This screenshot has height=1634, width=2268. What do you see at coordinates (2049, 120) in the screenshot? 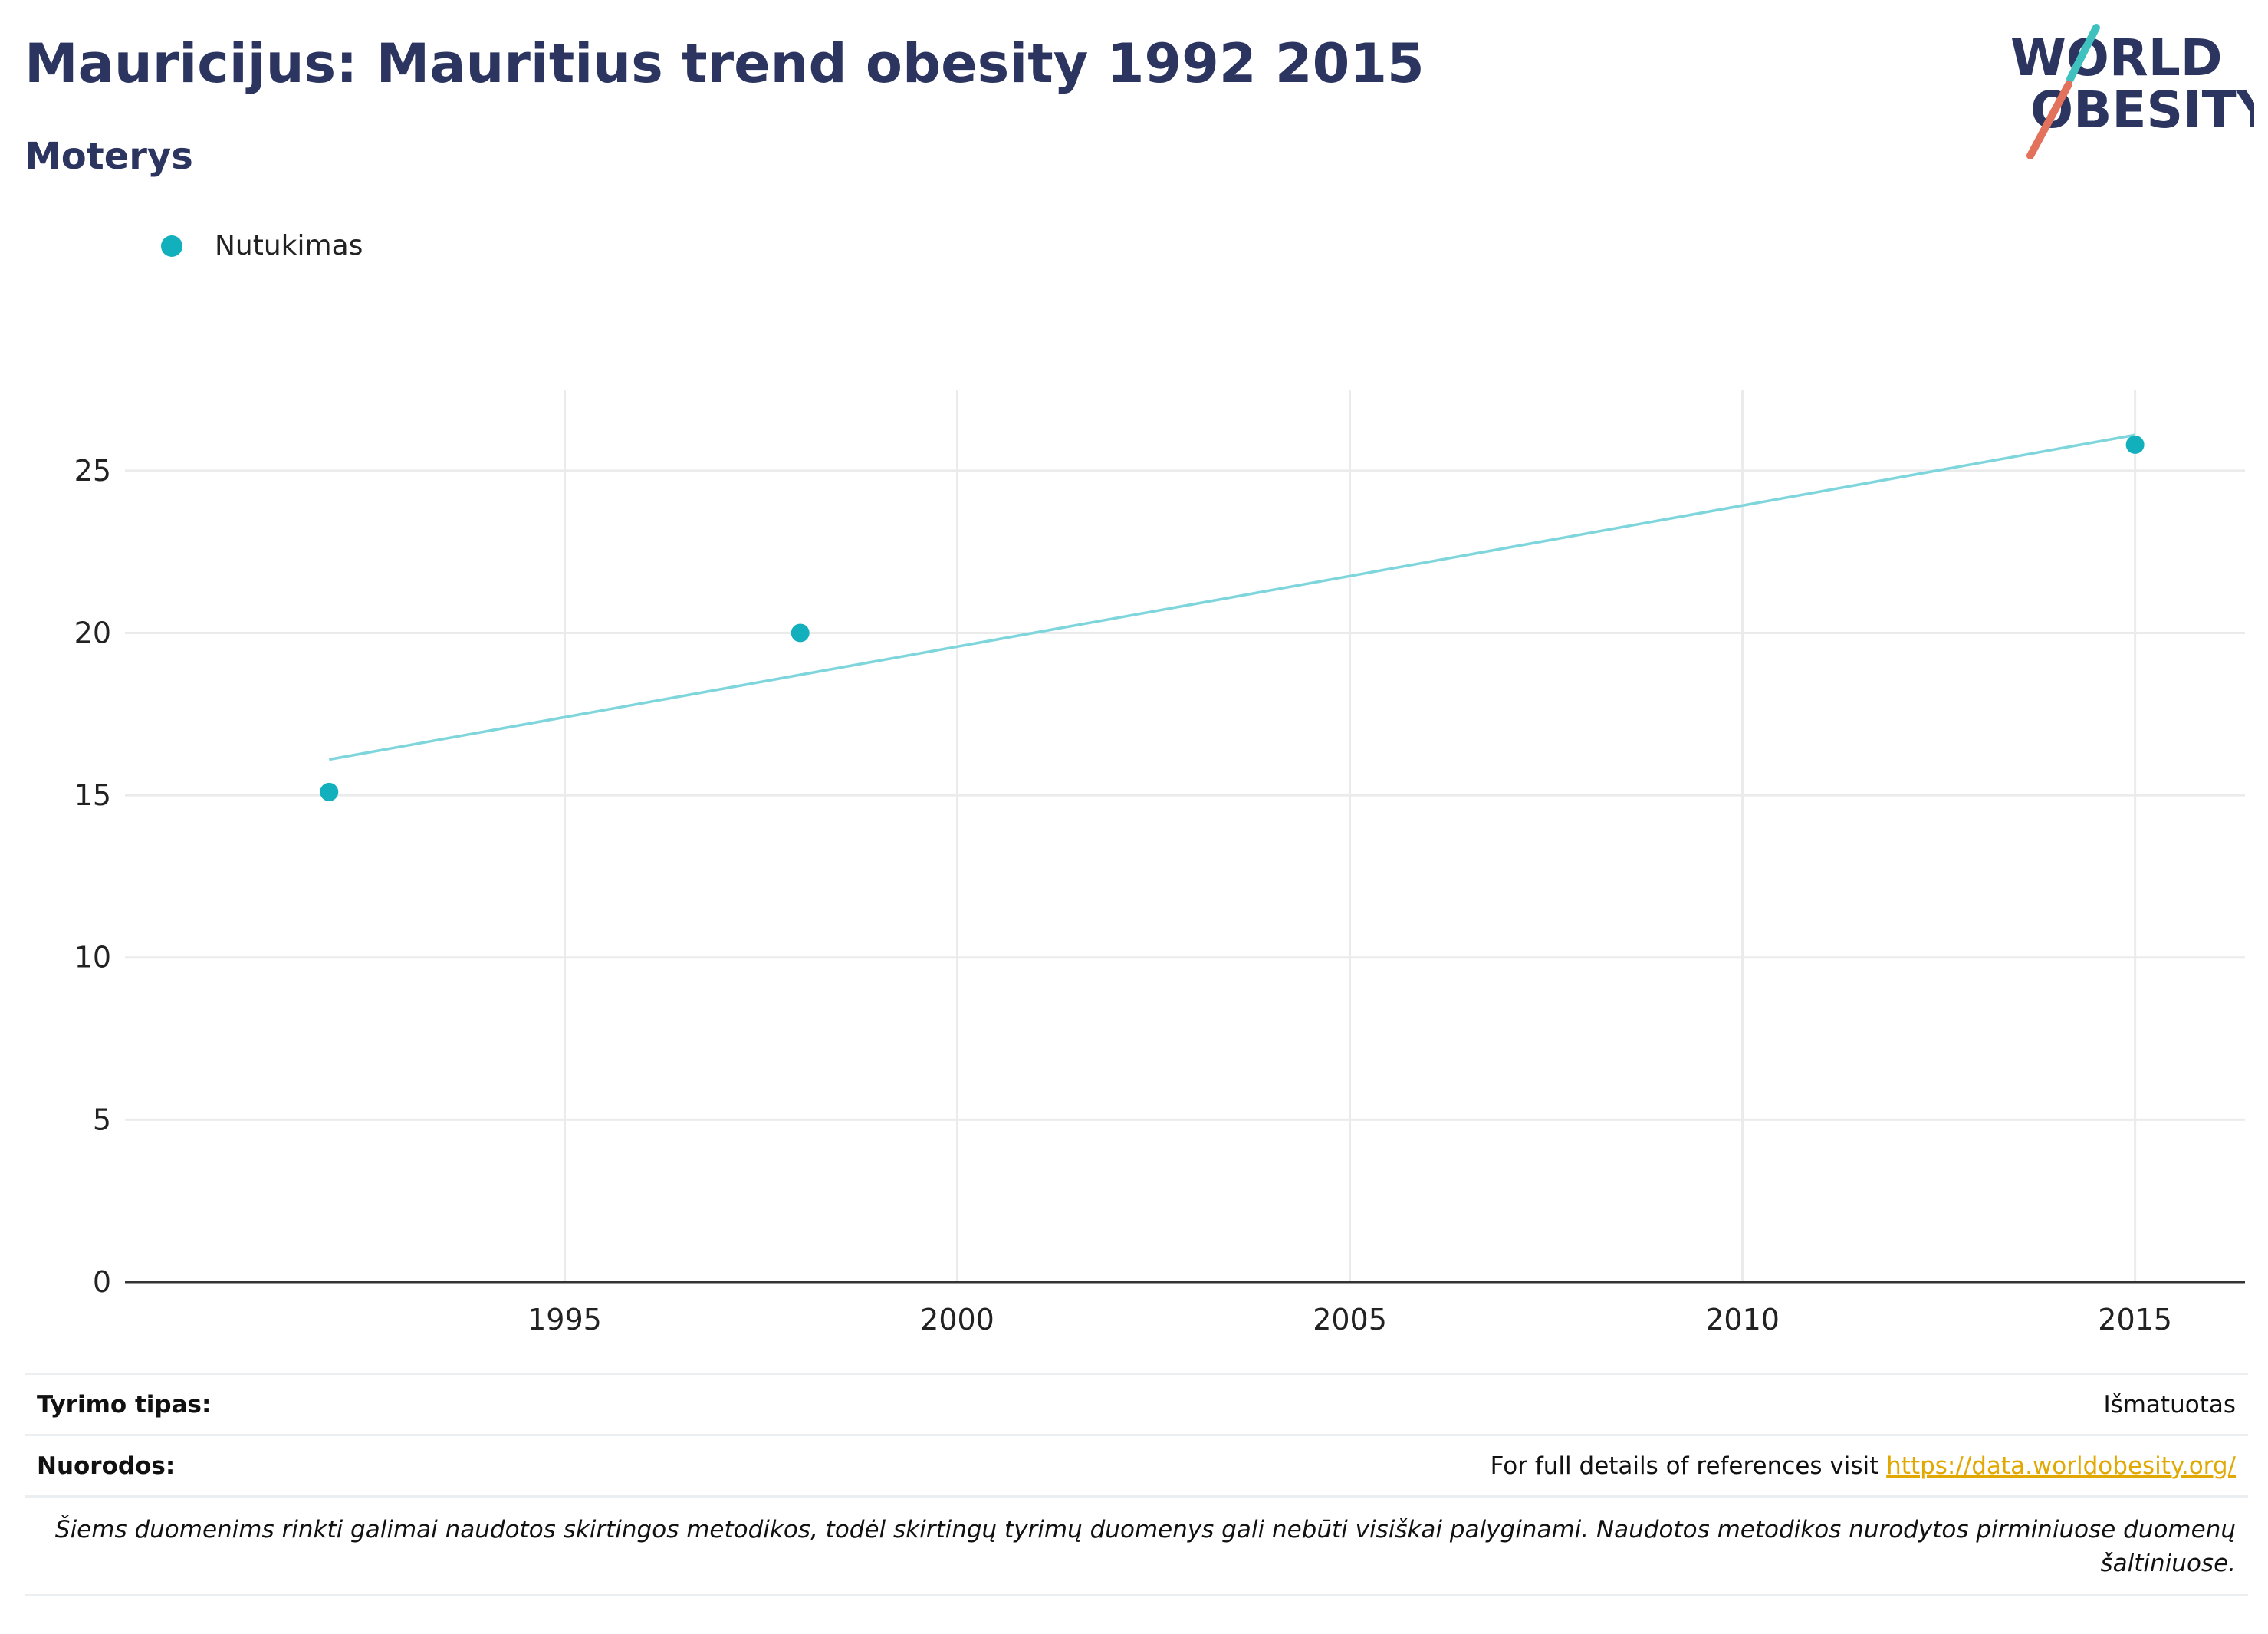
I see `logo-slash-red` at bounding box center [2049, 120].